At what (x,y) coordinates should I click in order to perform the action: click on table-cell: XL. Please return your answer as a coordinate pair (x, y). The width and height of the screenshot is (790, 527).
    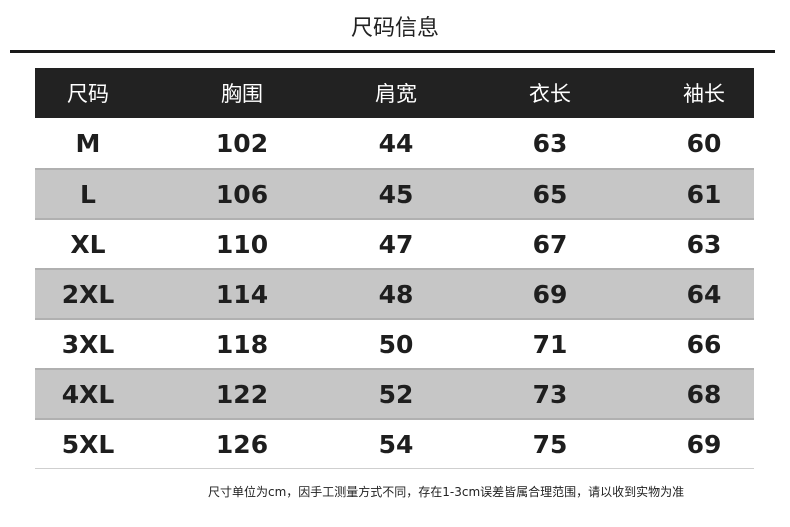
    Looking at the image, I should click on (88, 244).